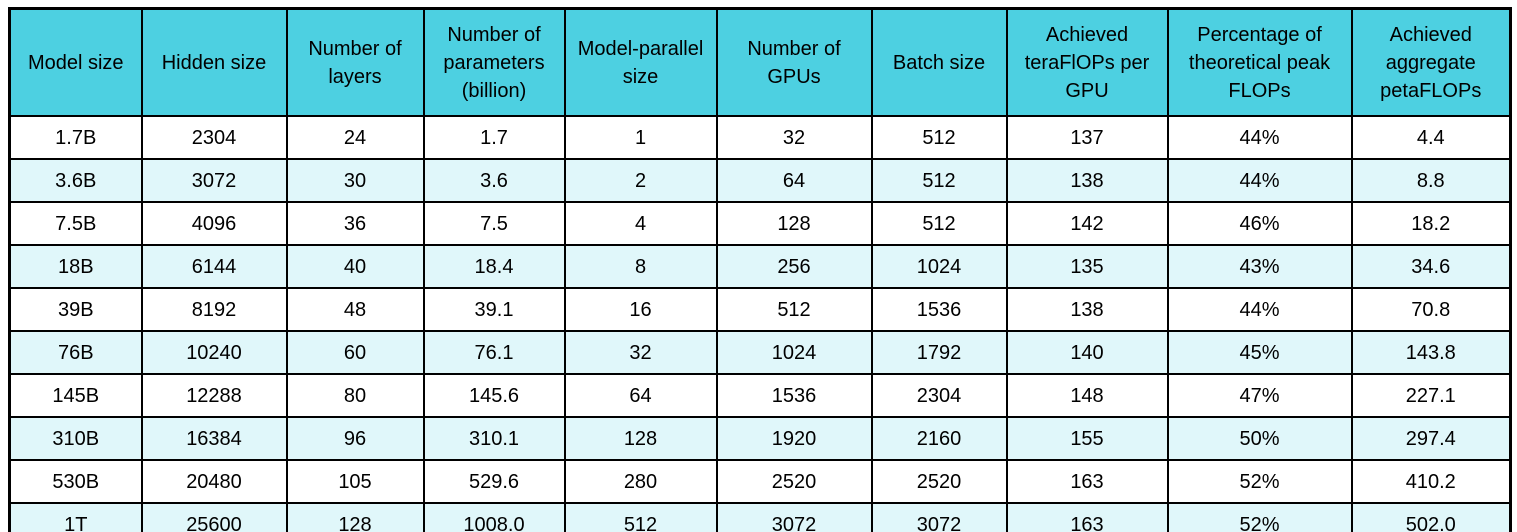 The width and height of the screenshot is (1517, 532). Describe the element at coordinates (794, 266) in the screenshot. I see `data-cell: 256` at that location.